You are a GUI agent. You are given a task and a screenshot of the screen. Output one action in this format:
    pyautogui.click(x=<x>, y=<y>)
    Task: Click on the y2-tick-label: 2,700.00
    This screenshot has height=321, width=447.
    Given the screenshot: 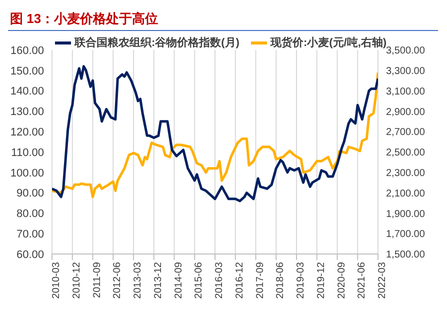 What is the action you would take?
    pyautogui.click(x=406, y=132)
    